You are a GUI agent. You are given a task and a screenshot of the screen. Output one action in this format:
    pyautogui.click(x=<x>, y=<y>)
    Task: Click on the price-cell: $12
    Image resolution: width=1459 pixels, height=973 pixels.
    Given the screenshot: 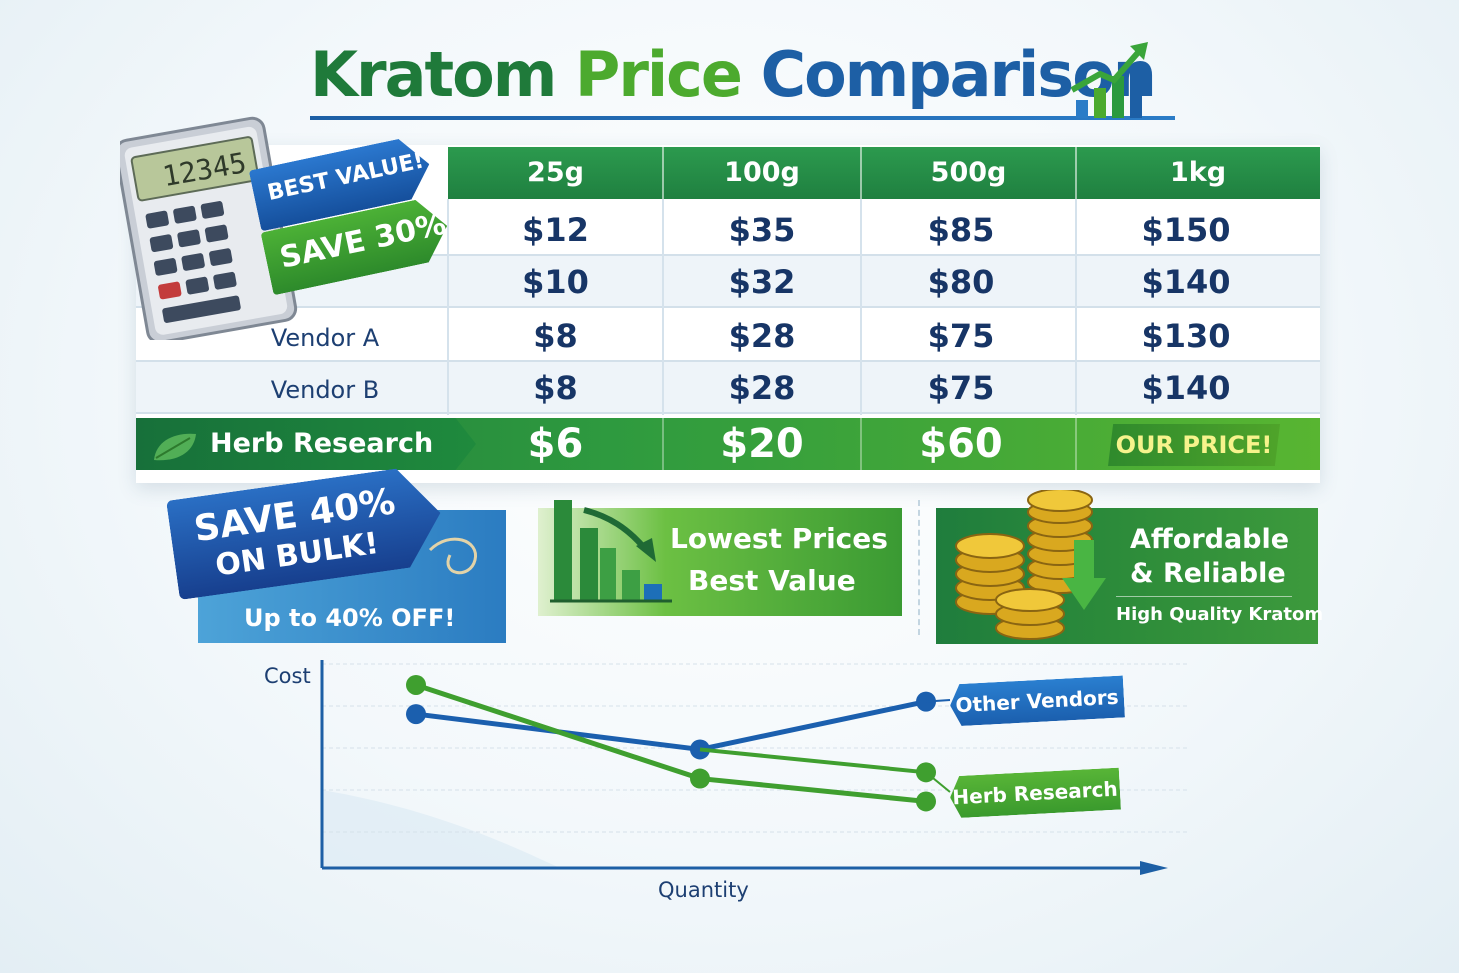 What is the action you would take?
    pyautogui.click(x=555, y=230)
    